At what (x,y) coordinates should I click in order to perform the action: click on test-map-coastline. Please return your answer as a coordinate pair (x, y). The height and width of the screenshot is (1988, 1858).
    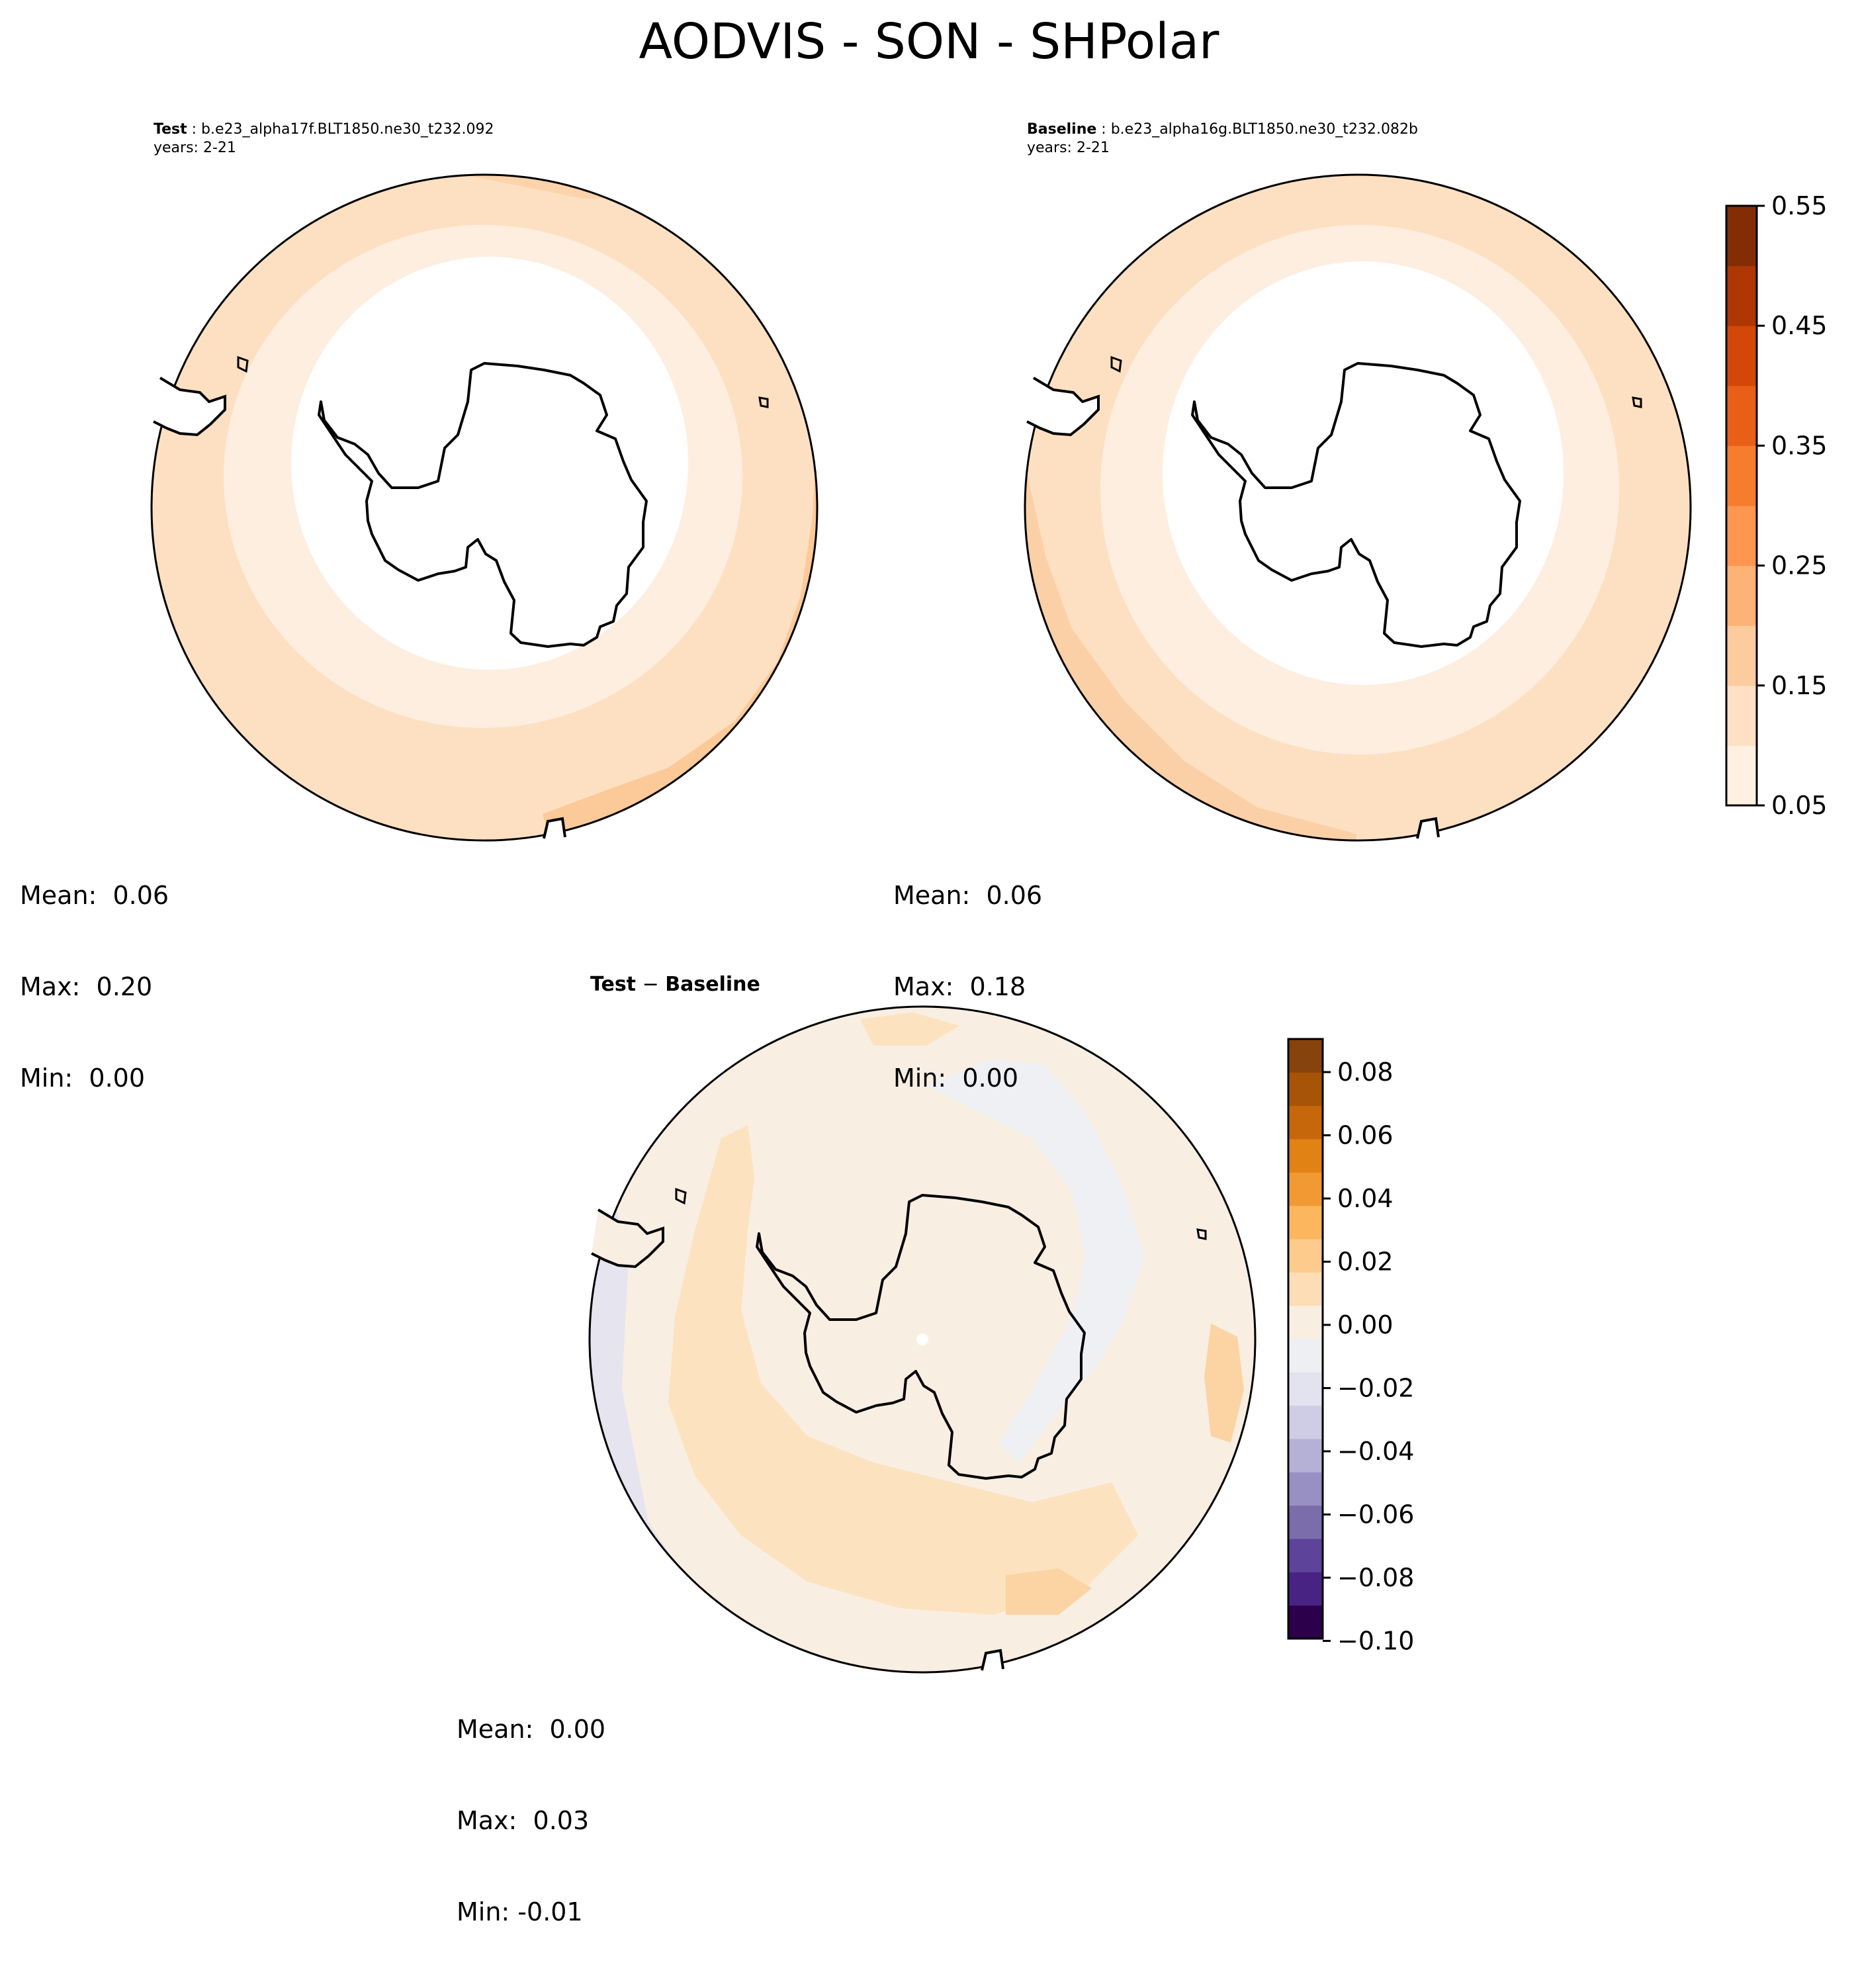
    Looking at the image, I should click on (461, 597).